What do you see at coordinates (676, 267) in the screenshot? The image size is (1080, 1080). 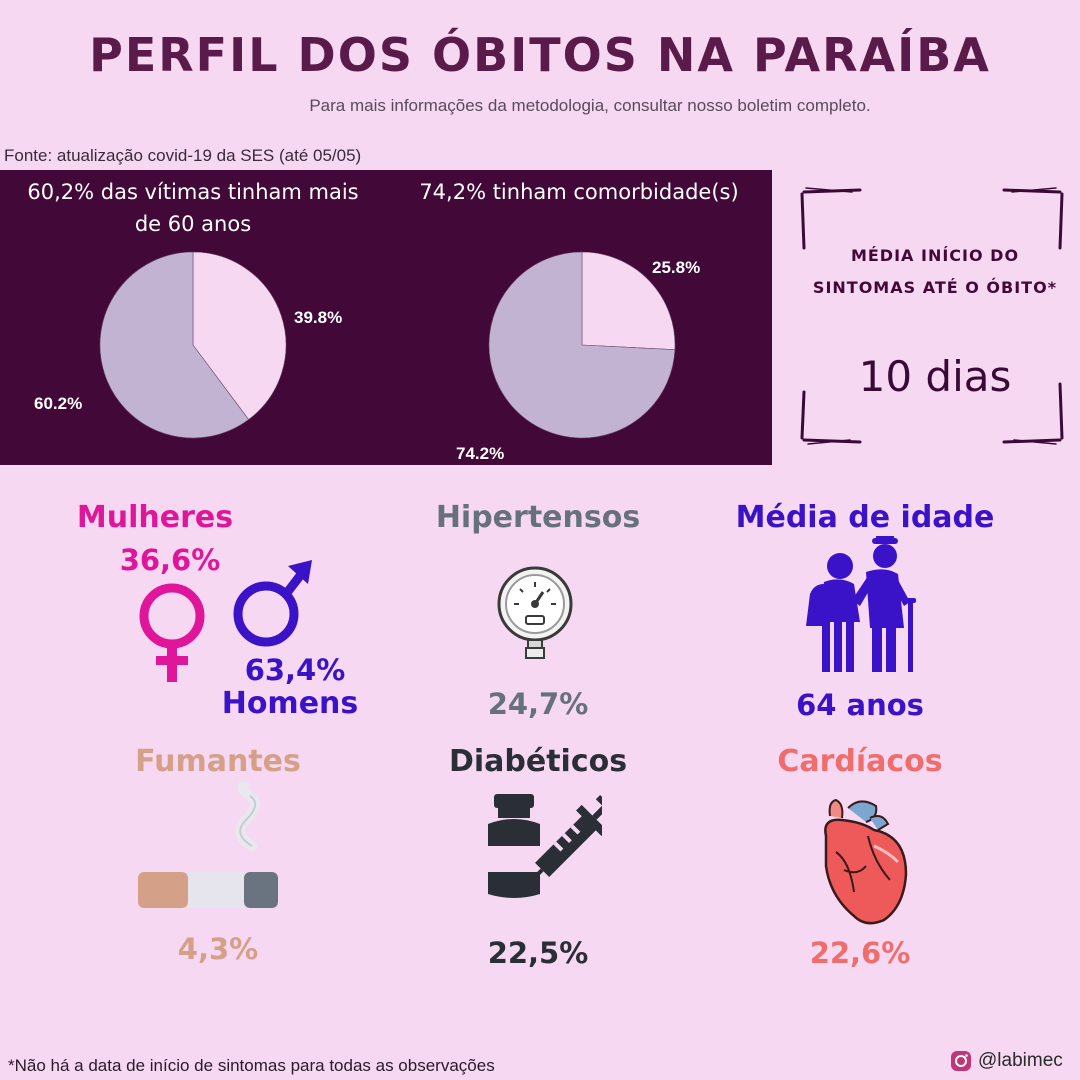 I see `pie-2-label-small: 25.8%` at bounding box center [676, 267].